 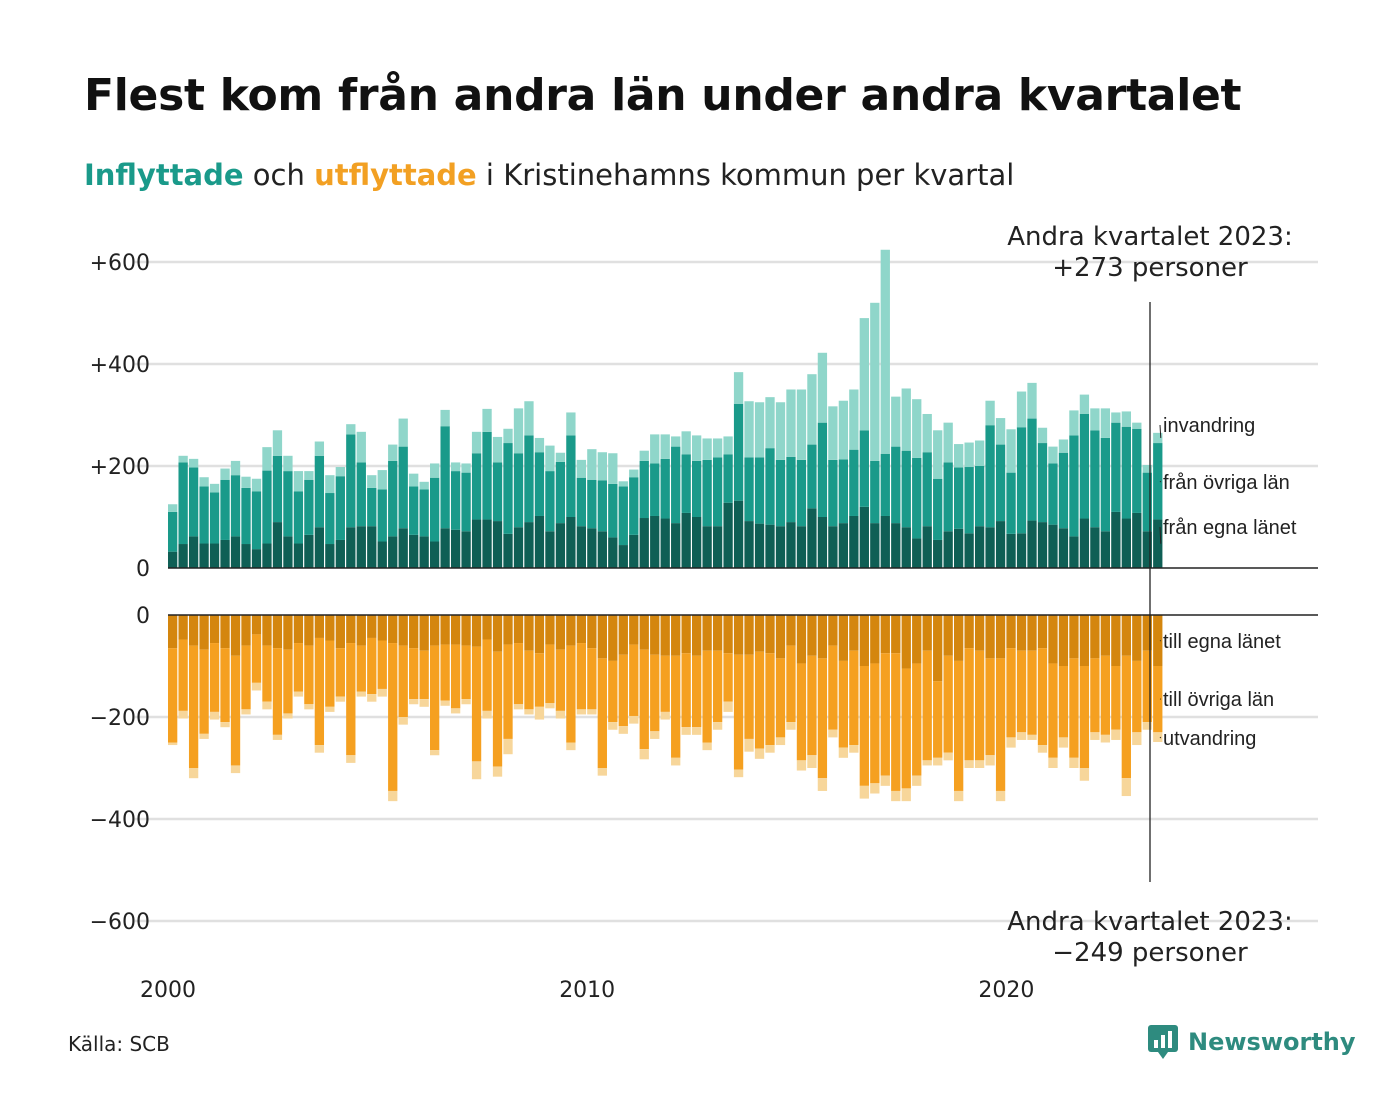 I want to click on x-tick-label: 2020, so click(x=1006, y=989).